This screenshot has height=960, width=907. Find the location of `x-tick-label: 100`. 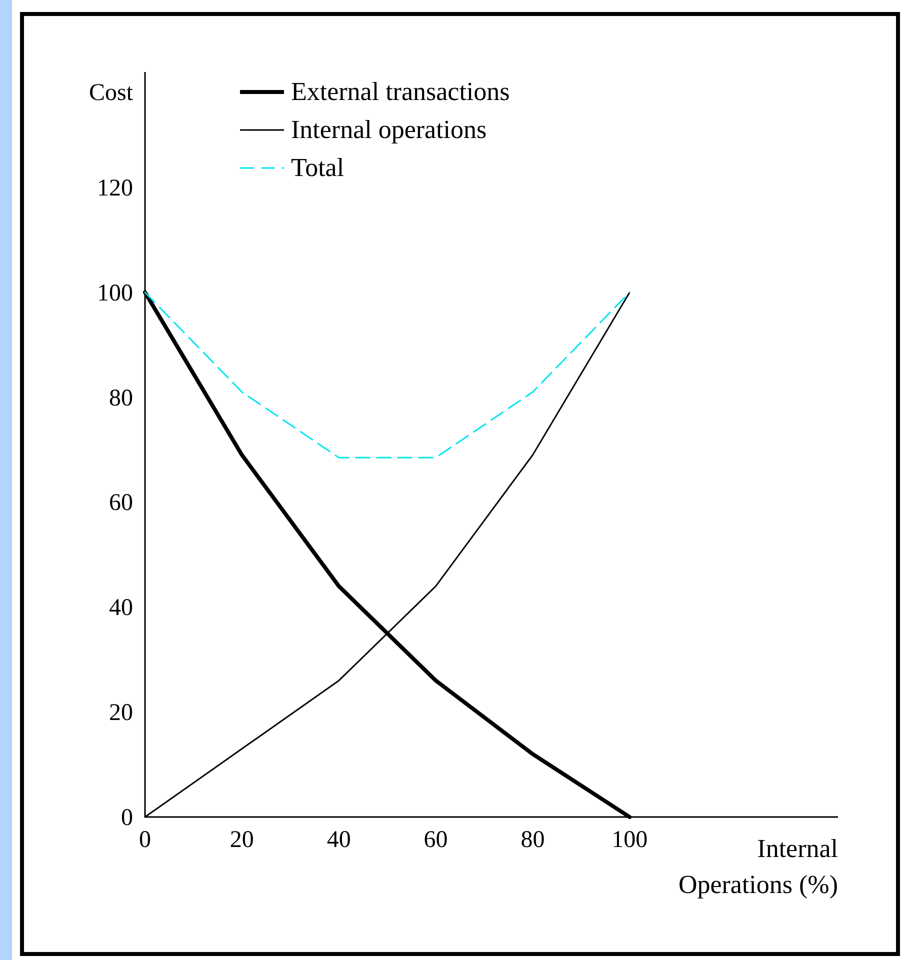

x-tick-label: 100 is located at coordinates (630, 840).